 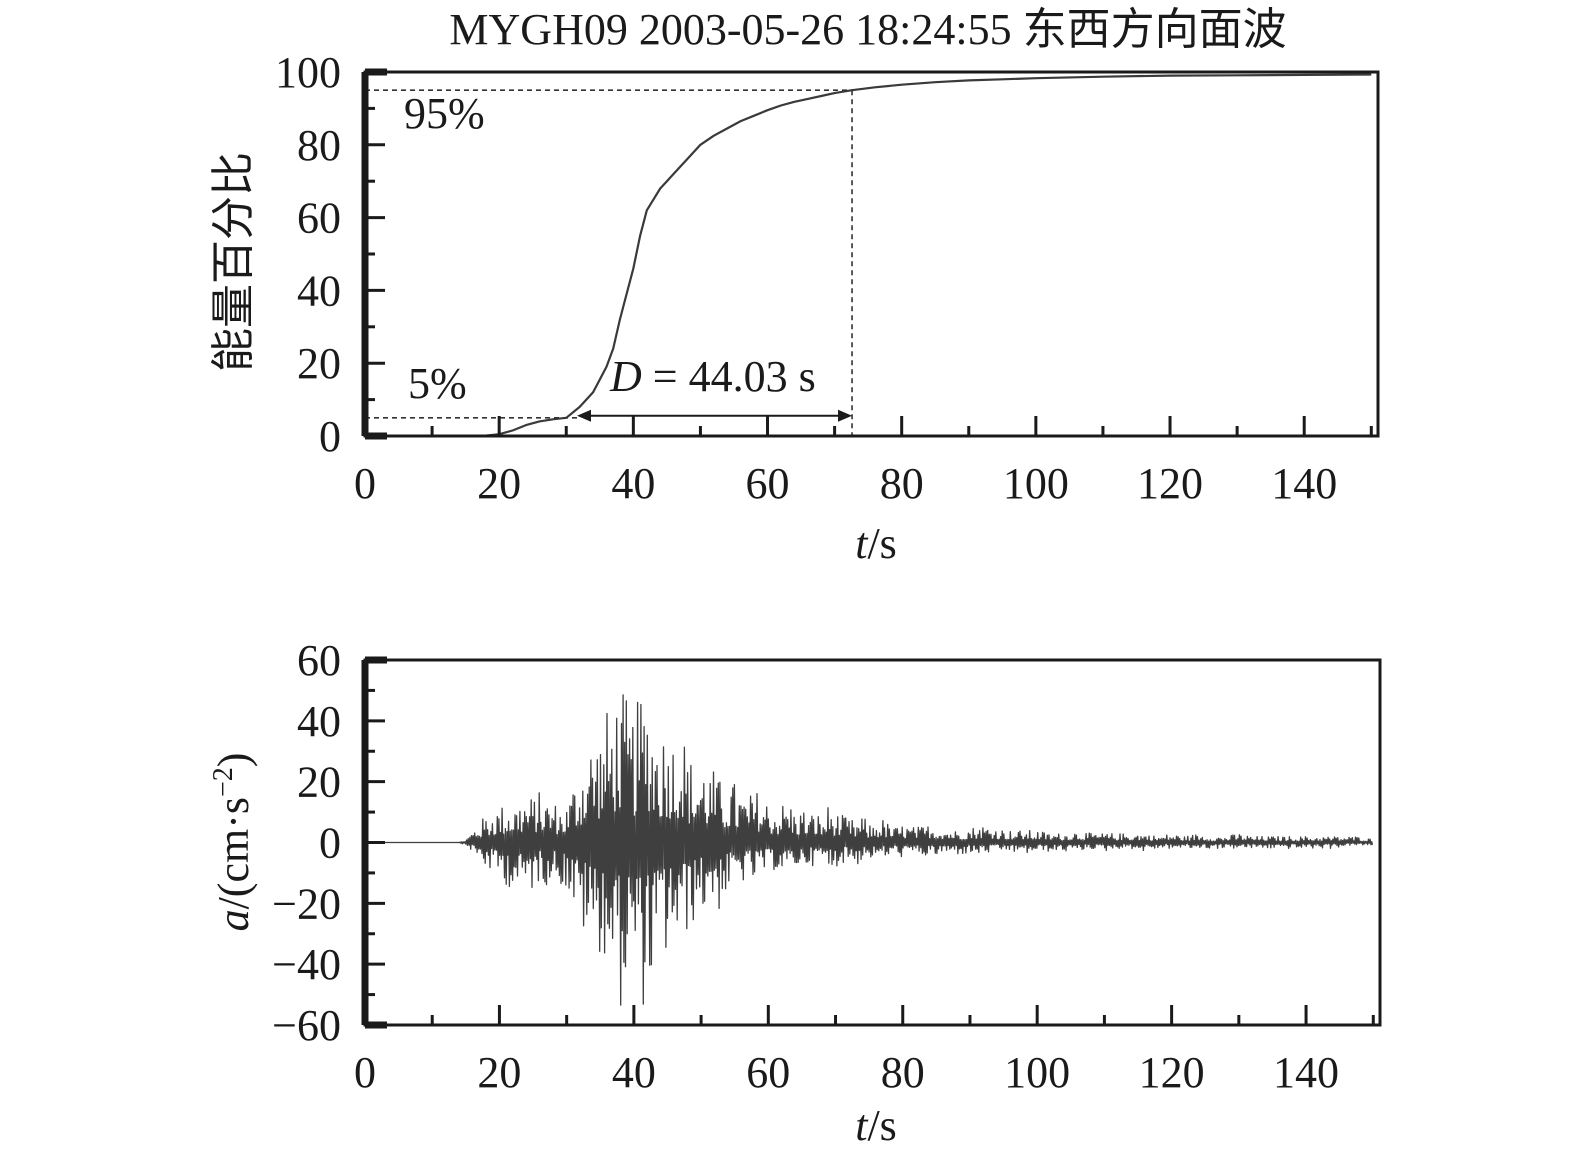 What do you see at coordinates (330, 254) in the screenshot?
I see `energy-y-ticks: 0 20 40 60 80 100` at bounding box center [330, 254].